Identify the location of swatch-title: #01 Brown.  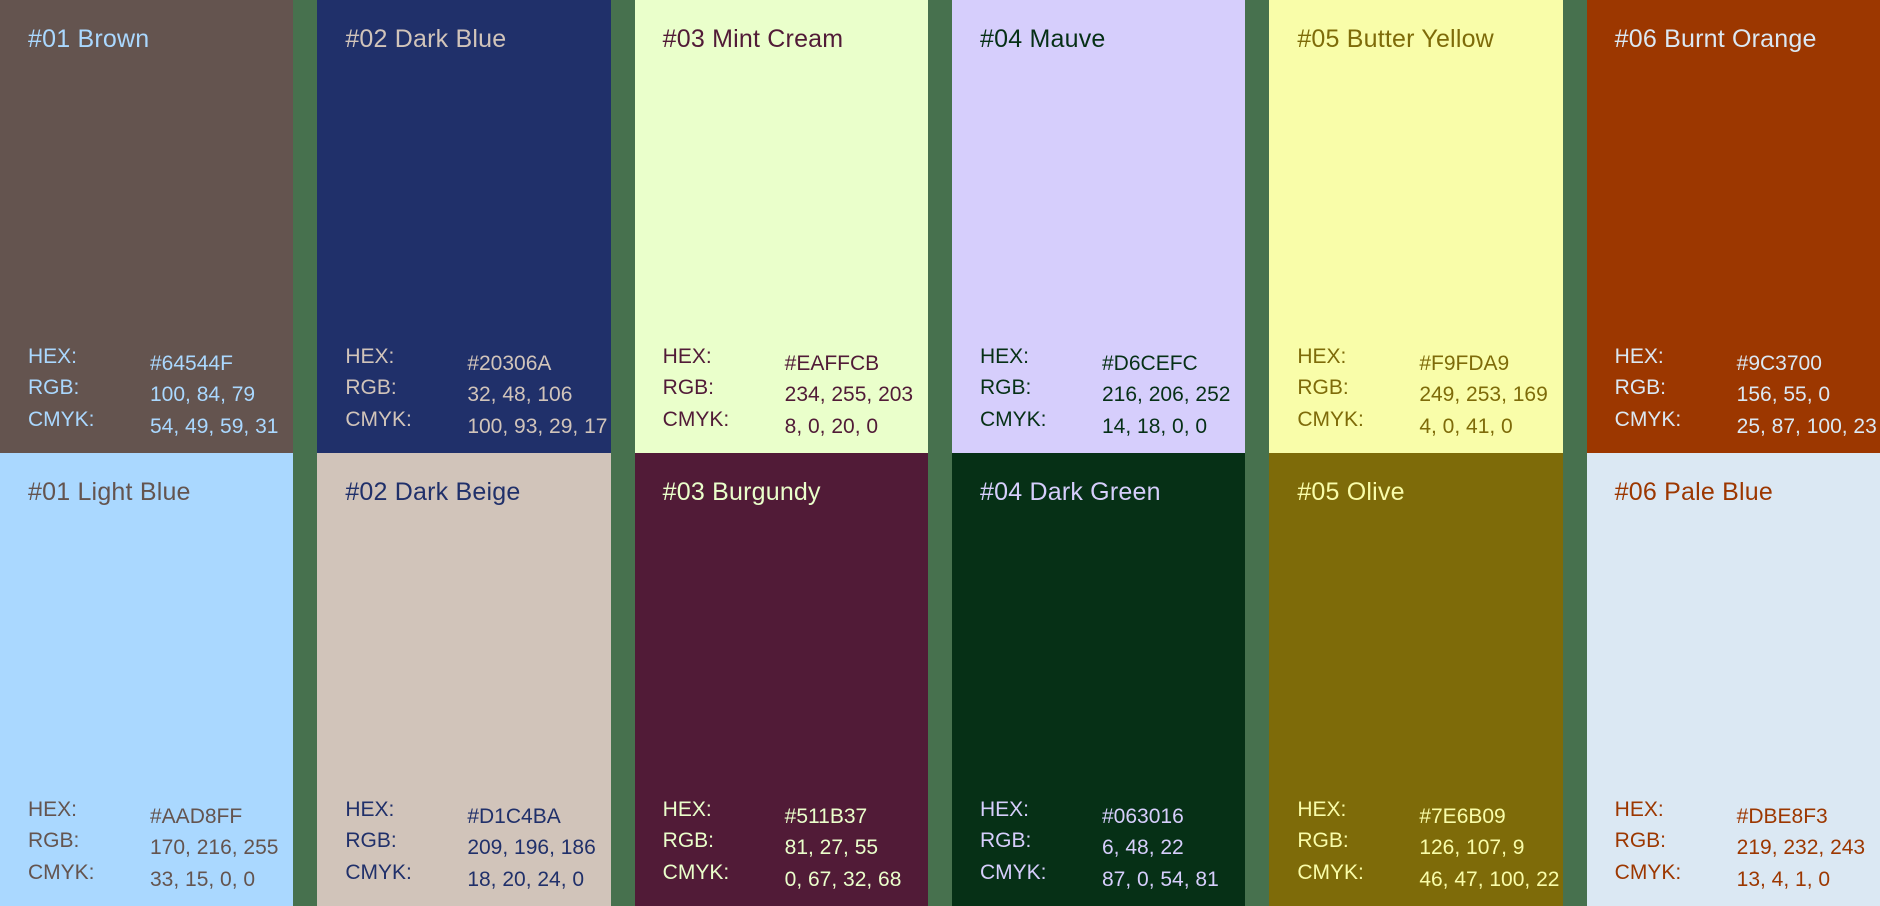
(89, 39).